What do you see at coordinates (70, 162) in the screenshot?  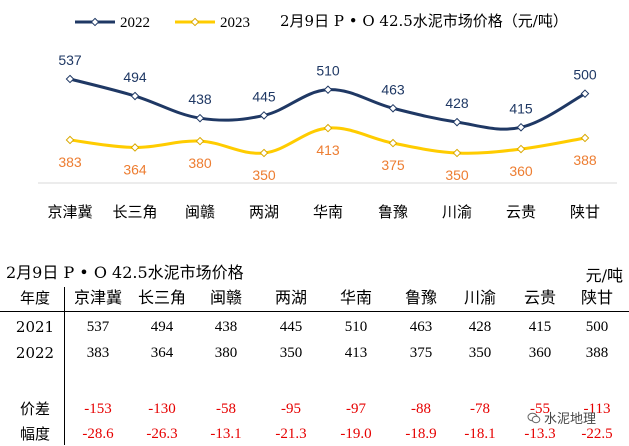 I see `data-label: 383` at bounding box center [70, 162].